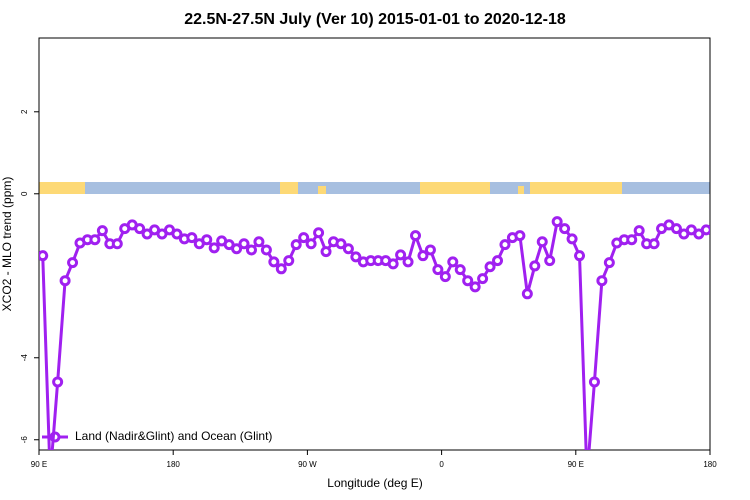 This screenshot has width=750, height=500. Describe the element at coordinates (7, 244) in the screenshot. I see `y-axis-label: XCO2 - MLO trend (ppm)` at that location.